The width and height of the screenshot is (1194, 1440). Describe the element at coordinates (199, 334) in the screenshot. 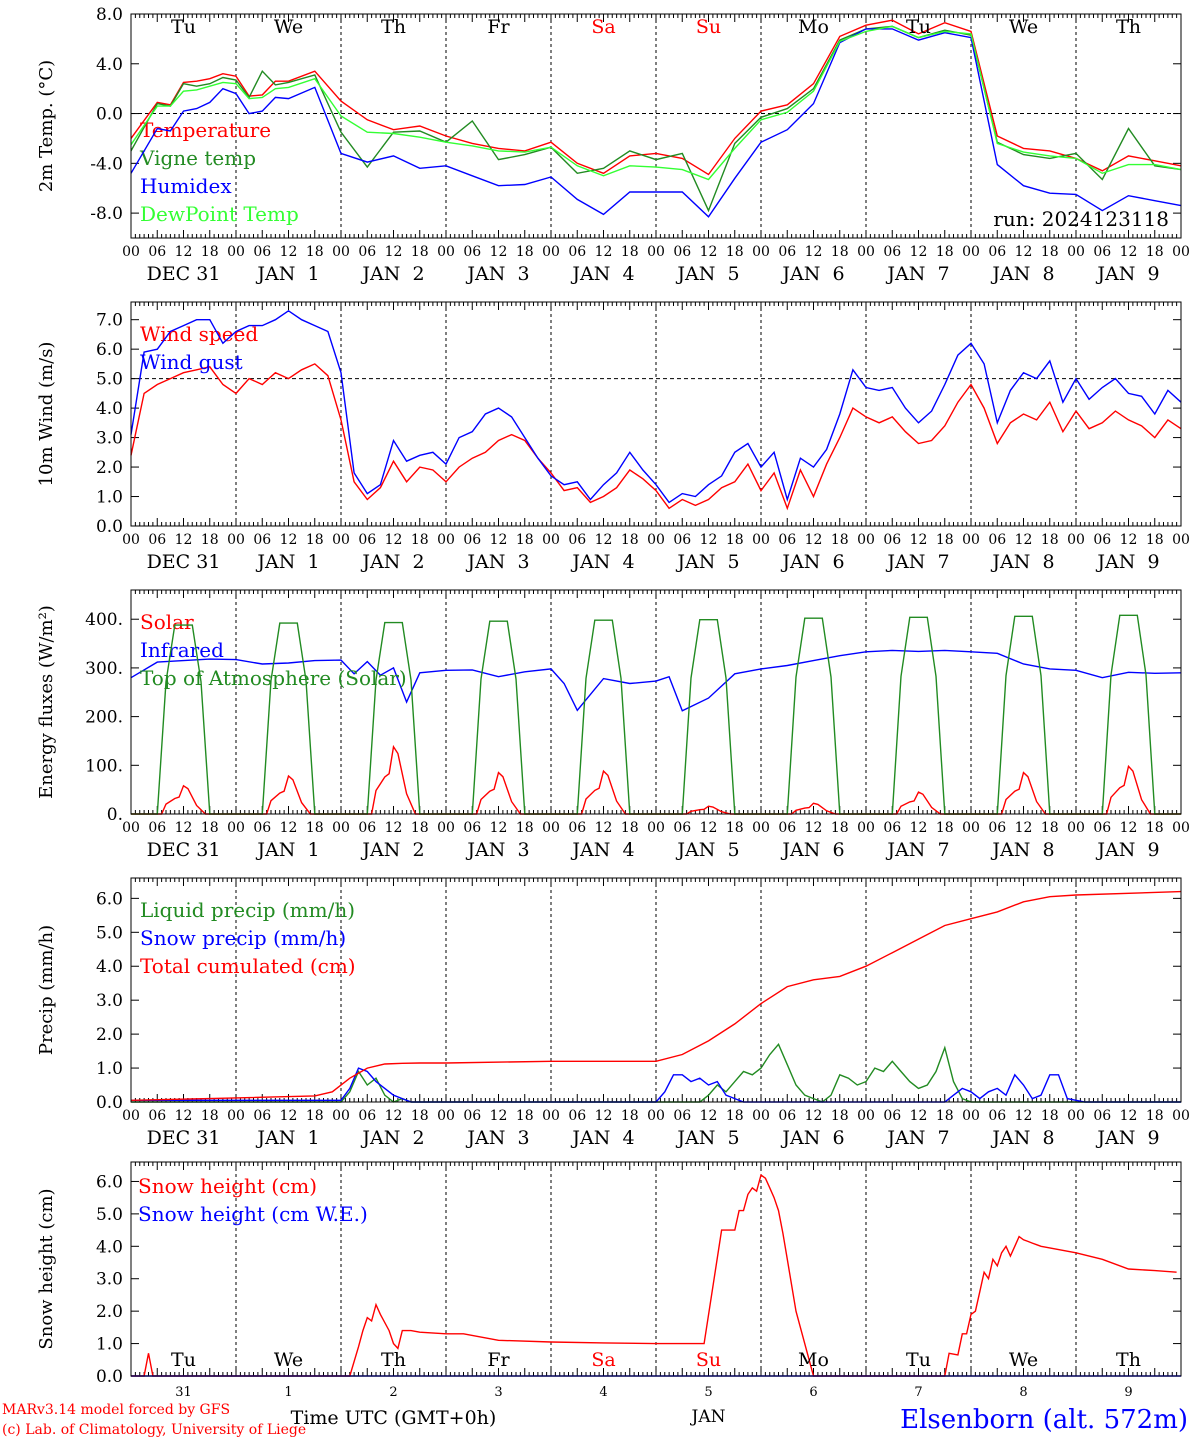

I see `legend-entry: Wind speed` at that location.